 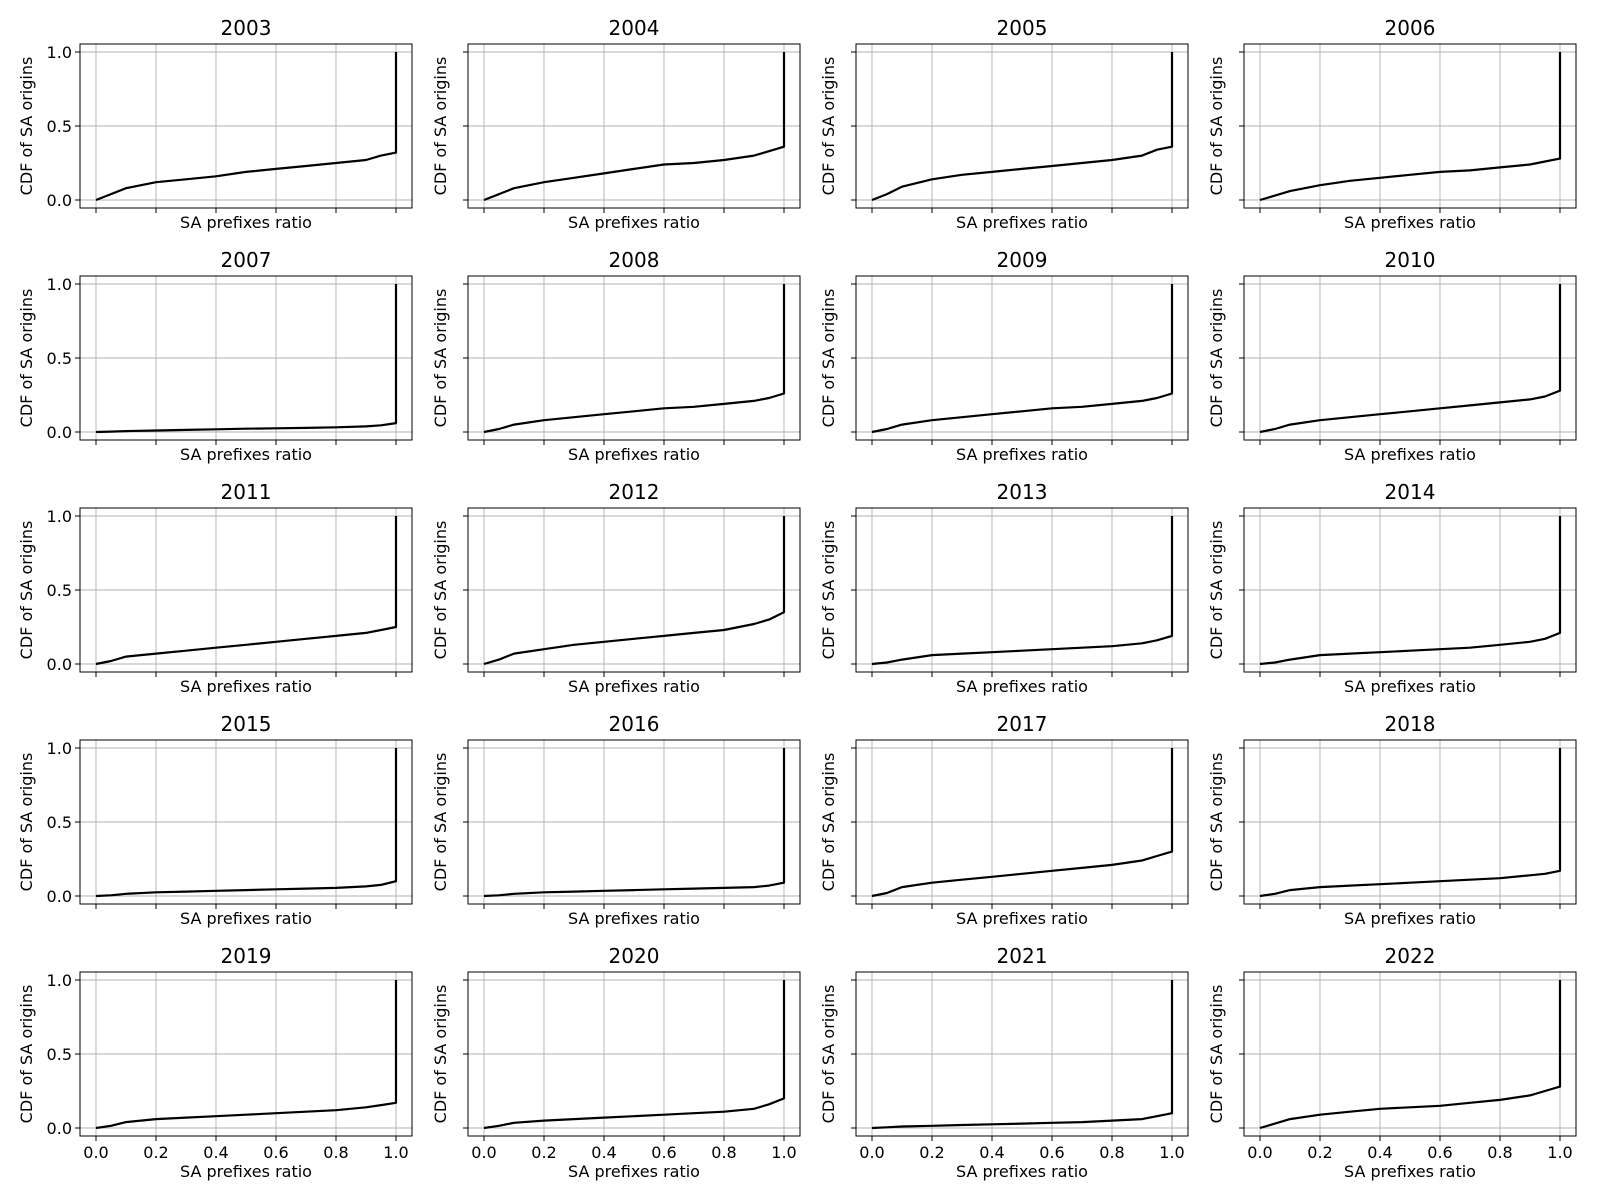 I want to click on chart-panel-2004: 2004 SA prefixes ratio CDF of SA origins, so click(x=616, y=124).